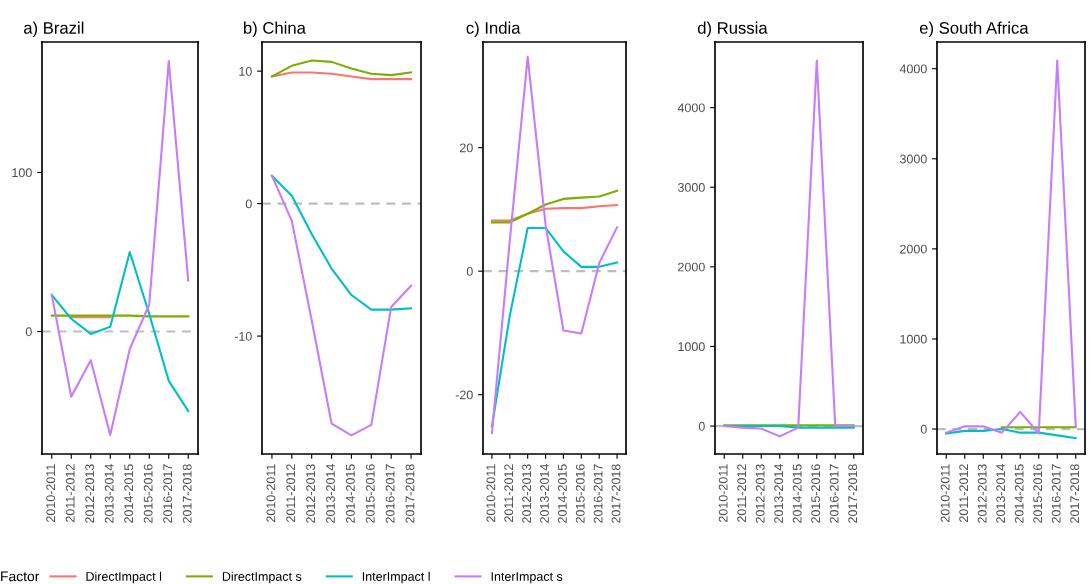 The width and height of the screenshot is (1091, 584). I want to click on legend-label: DirectImpact l, so click(124, 577).